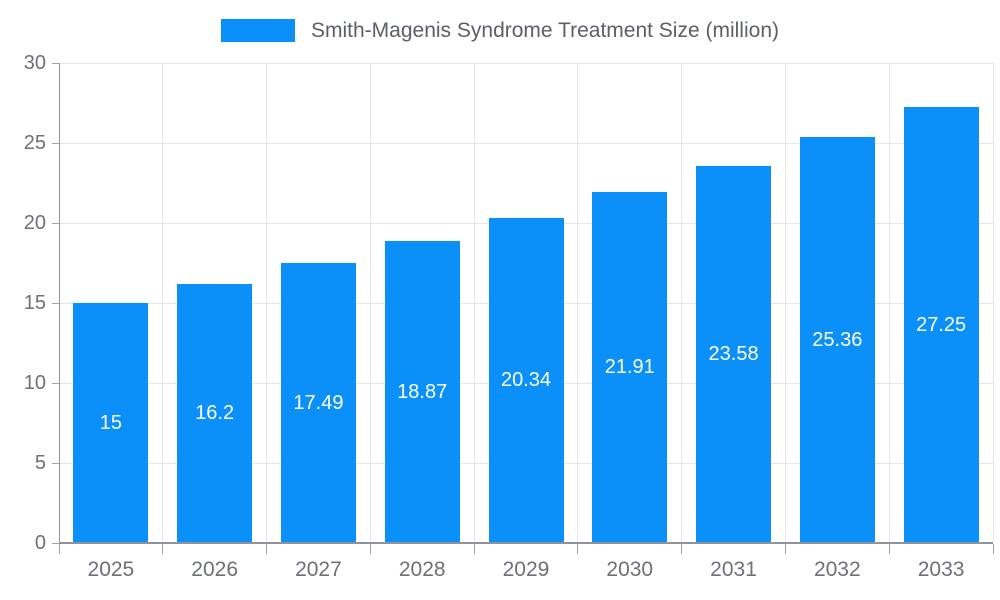  Describe the element at coordinates (422, 569) in the screenshot. I see `x-axis-tick-label: 2028` at that location.